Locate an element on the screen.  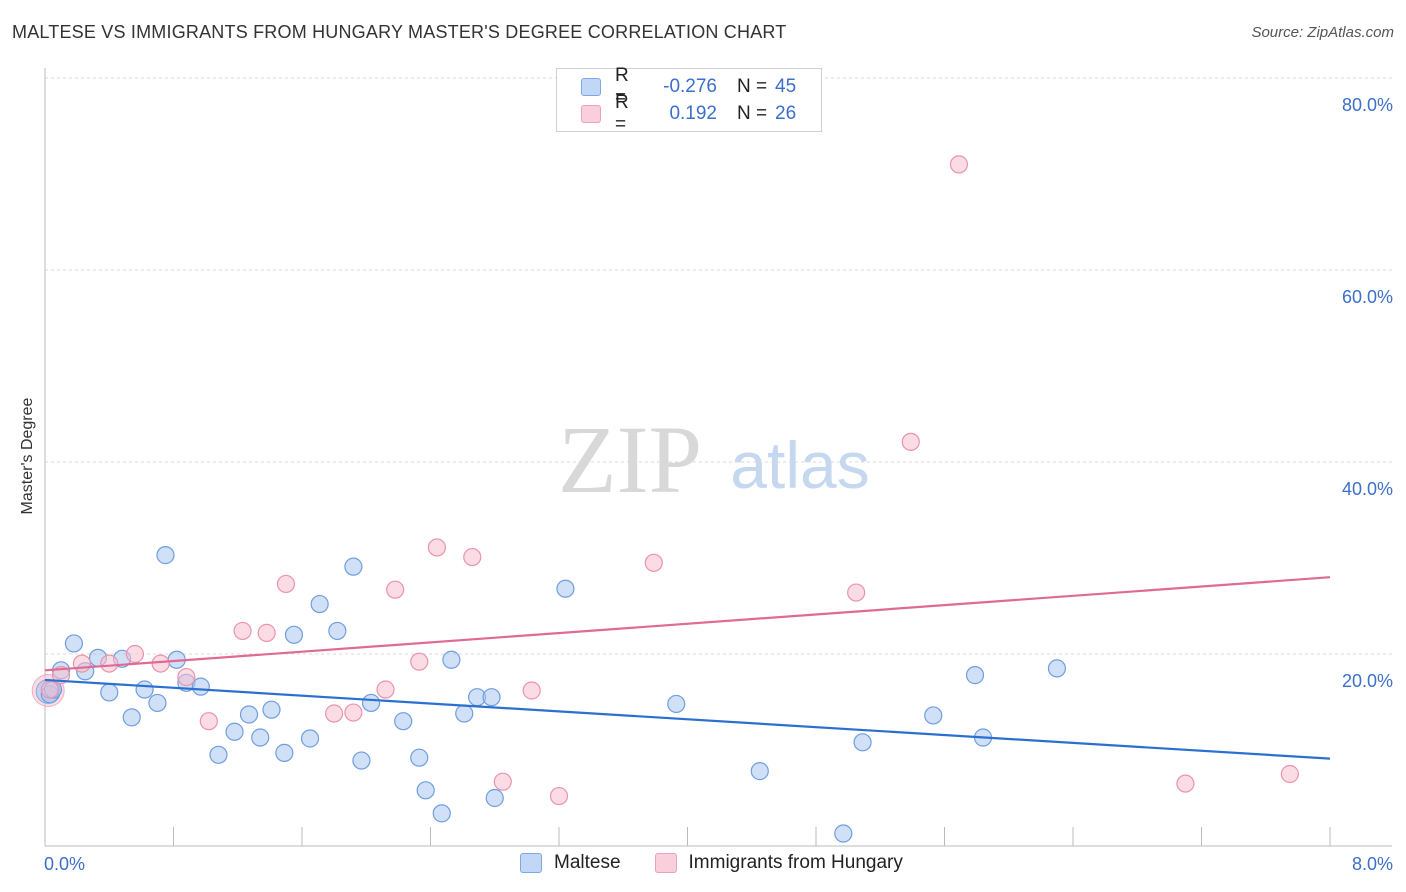
maltese-trend-line is located at coordinates (687, 719).